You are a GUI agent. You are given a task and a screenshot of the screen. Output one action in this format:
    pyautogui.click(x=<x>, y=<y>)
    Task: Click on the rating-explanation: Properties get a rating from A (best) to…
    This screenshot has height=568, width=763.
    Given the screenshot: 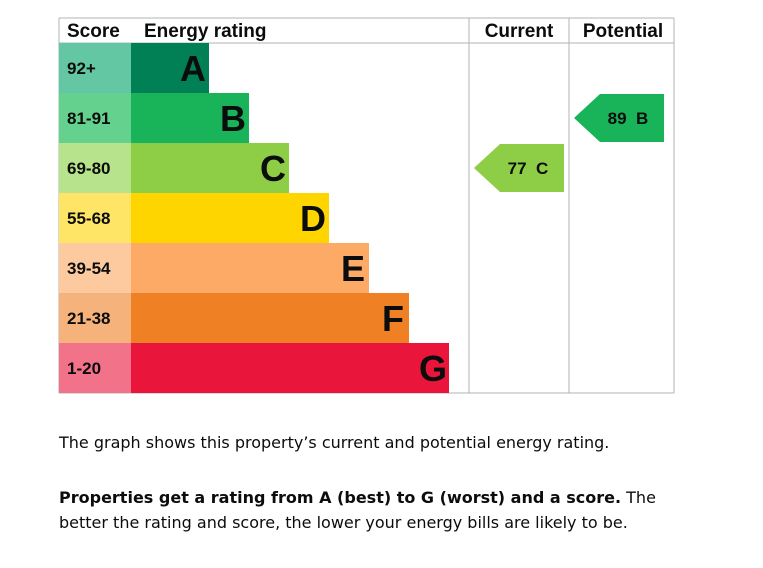 What is the action you would take?
    pyautogui.click(x=379, y=510)
    